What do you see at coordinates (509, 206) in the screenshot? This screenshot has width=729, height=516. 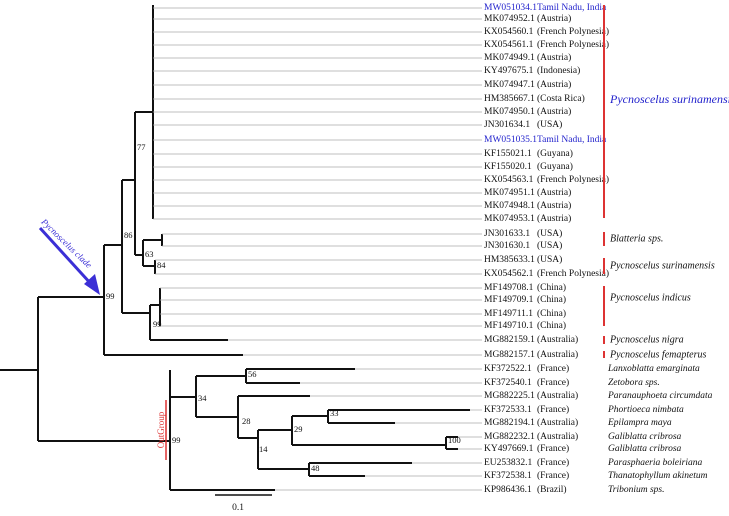 I see `accession: MK074948.1` at bounding box center [509, 206].